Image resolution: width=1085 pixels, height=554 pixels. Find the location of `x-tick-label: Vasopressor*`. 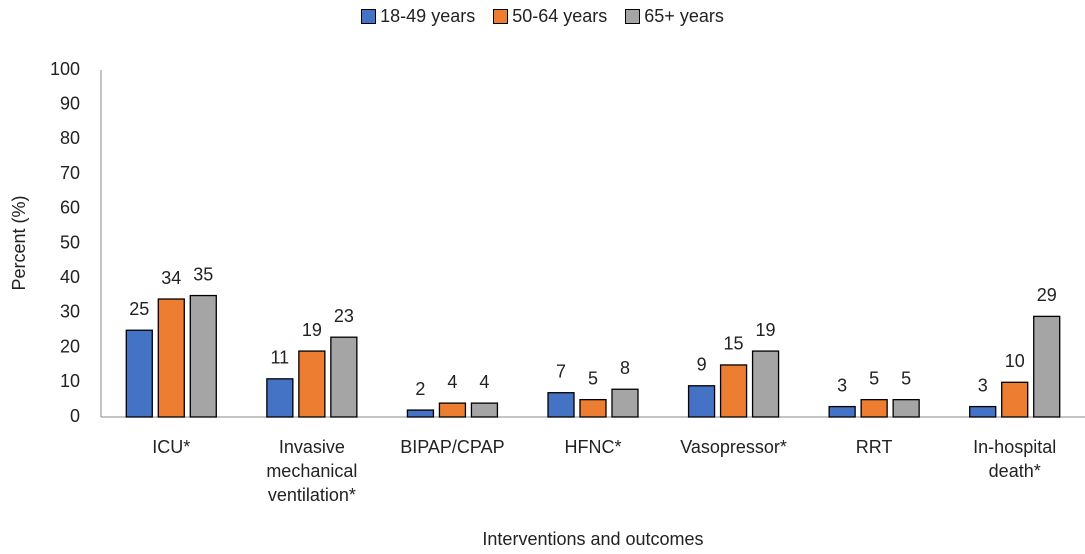

x-tick-label: Vasopressor* is located at coordinates (733, 447).